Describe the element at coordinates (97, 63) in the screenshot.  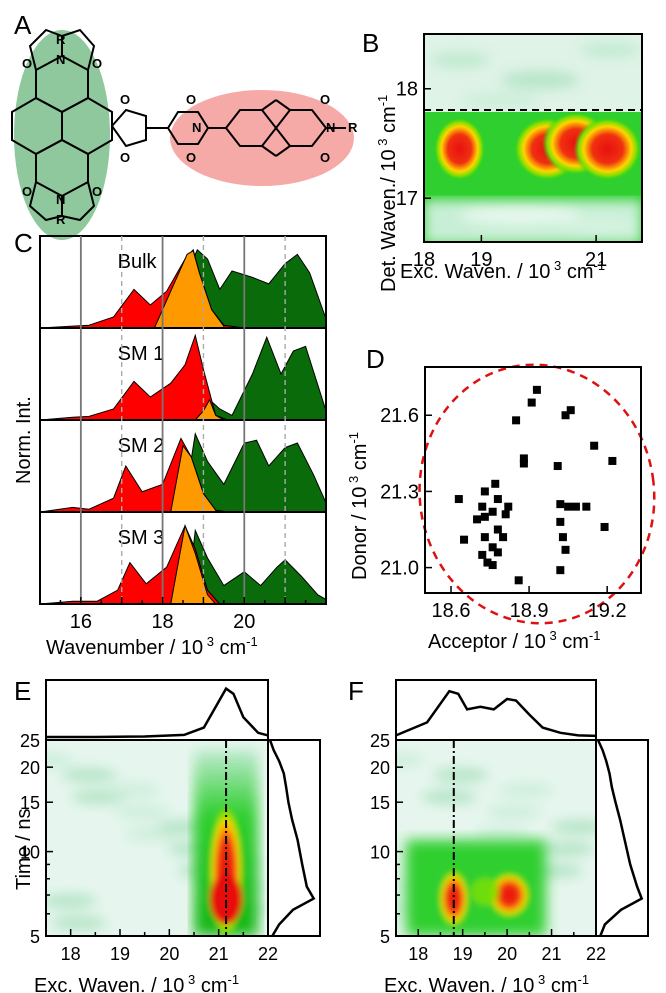
I see `atom-o-top-right: O` at that location.